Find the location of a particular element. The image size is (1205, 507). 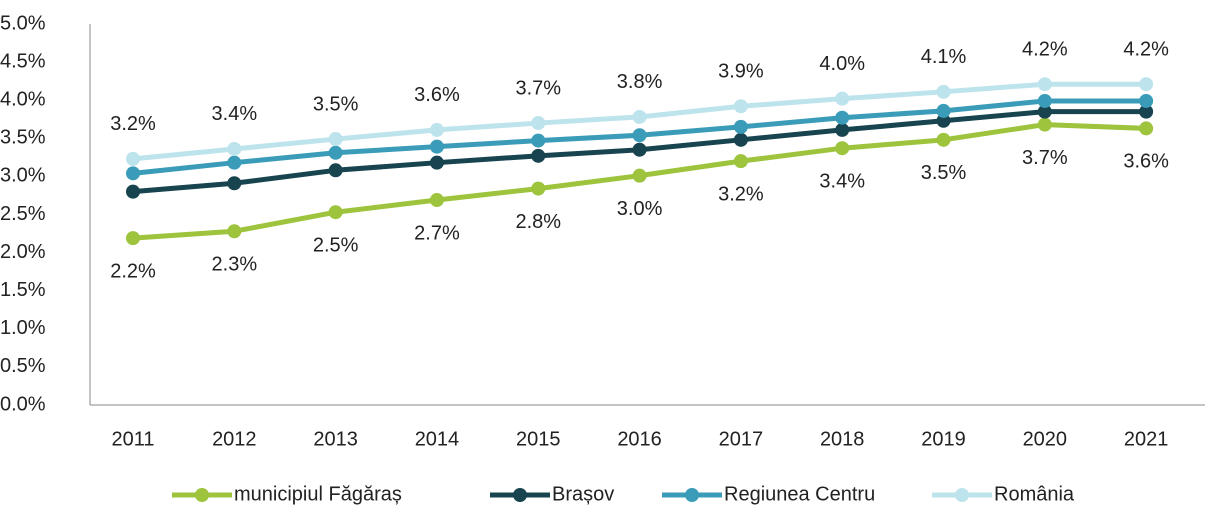

x-tick-label: 2012 is located at coordinates (234, 439).